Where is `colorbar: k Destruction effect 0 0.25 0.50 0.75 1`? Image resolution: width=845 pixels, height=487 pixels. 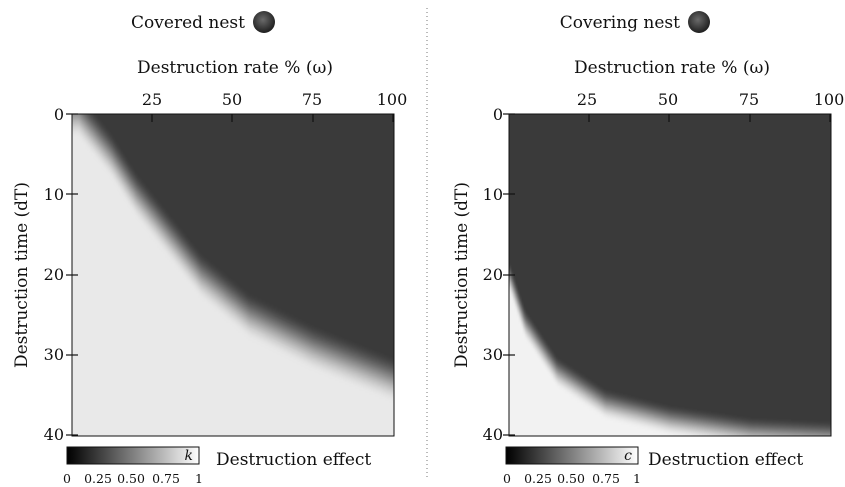 colorbar: k Destruction effect 0 0.25 0.50 0.75 1 is located at coordinates (217, 466).